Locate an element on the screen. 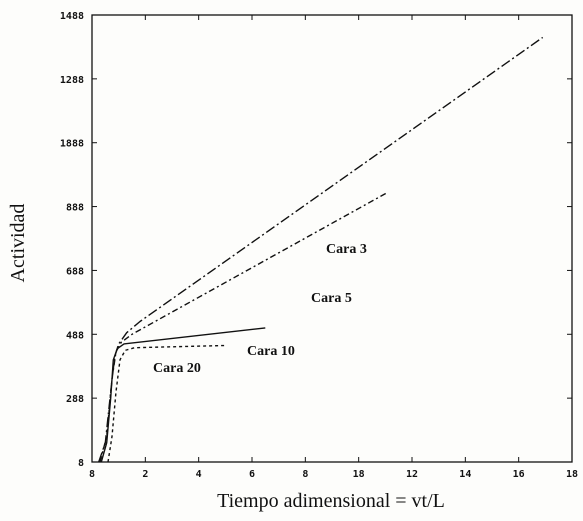 This screenshot has height=521, width=583. y-axis-label: Actividad is located at coordinates (18, 243).